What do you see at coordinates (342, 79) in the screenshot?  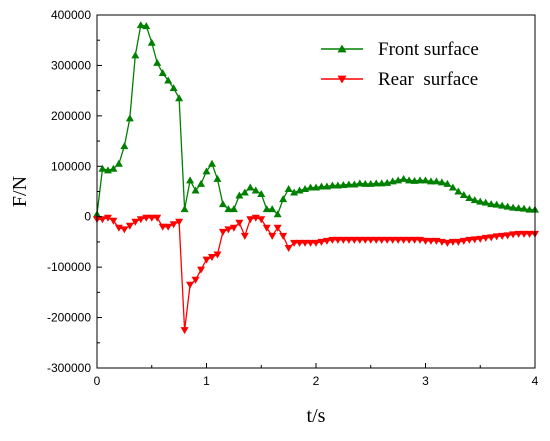 I see `legend-marker-rear` at bounding box center [342, 79].